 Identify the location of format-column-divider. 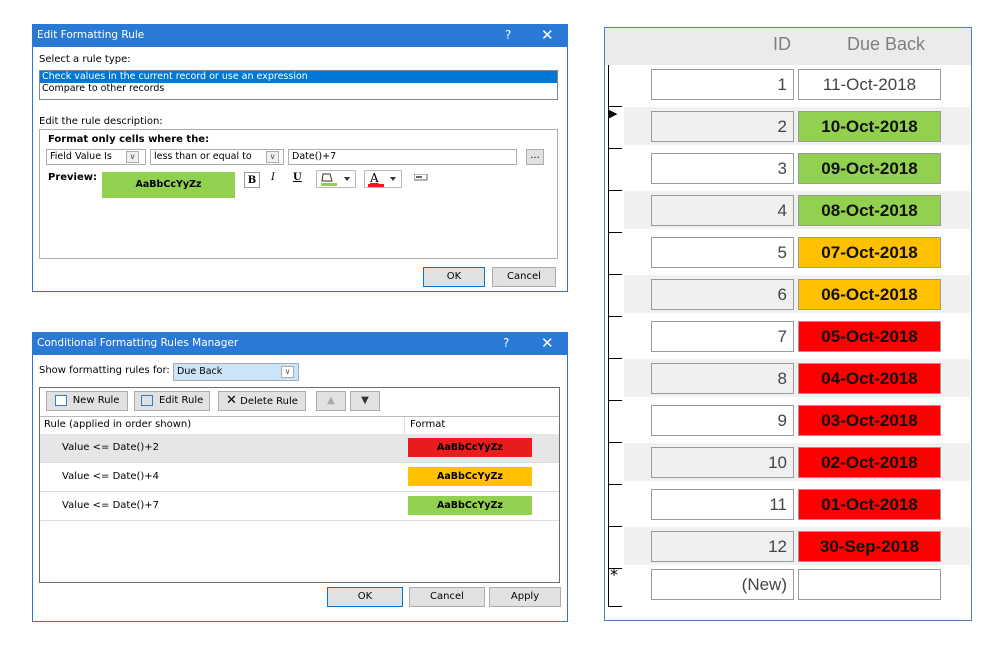
(404, 425).